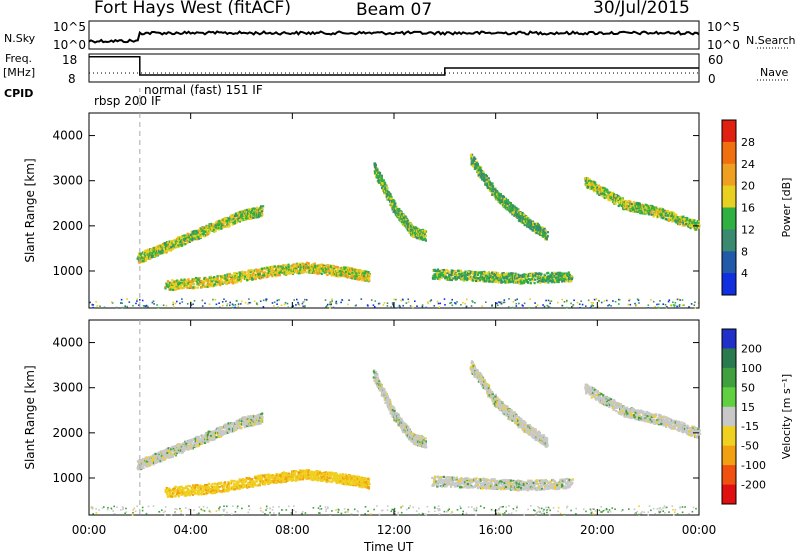 This screenshot has width=800, height=554. I want to click on cpid-label: CPID, so click(19, 93).